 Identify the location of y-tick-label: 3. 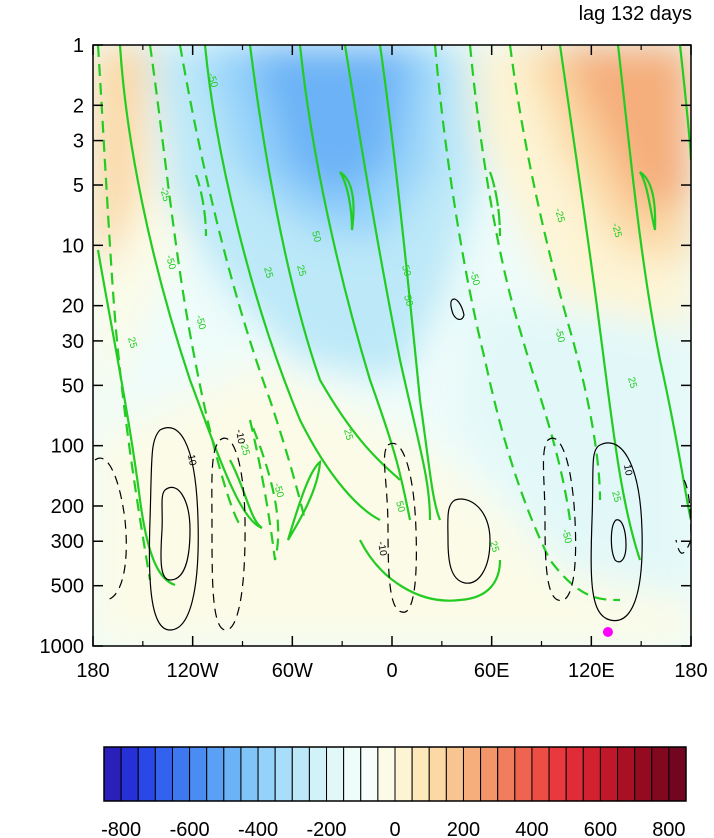
(78, 142).